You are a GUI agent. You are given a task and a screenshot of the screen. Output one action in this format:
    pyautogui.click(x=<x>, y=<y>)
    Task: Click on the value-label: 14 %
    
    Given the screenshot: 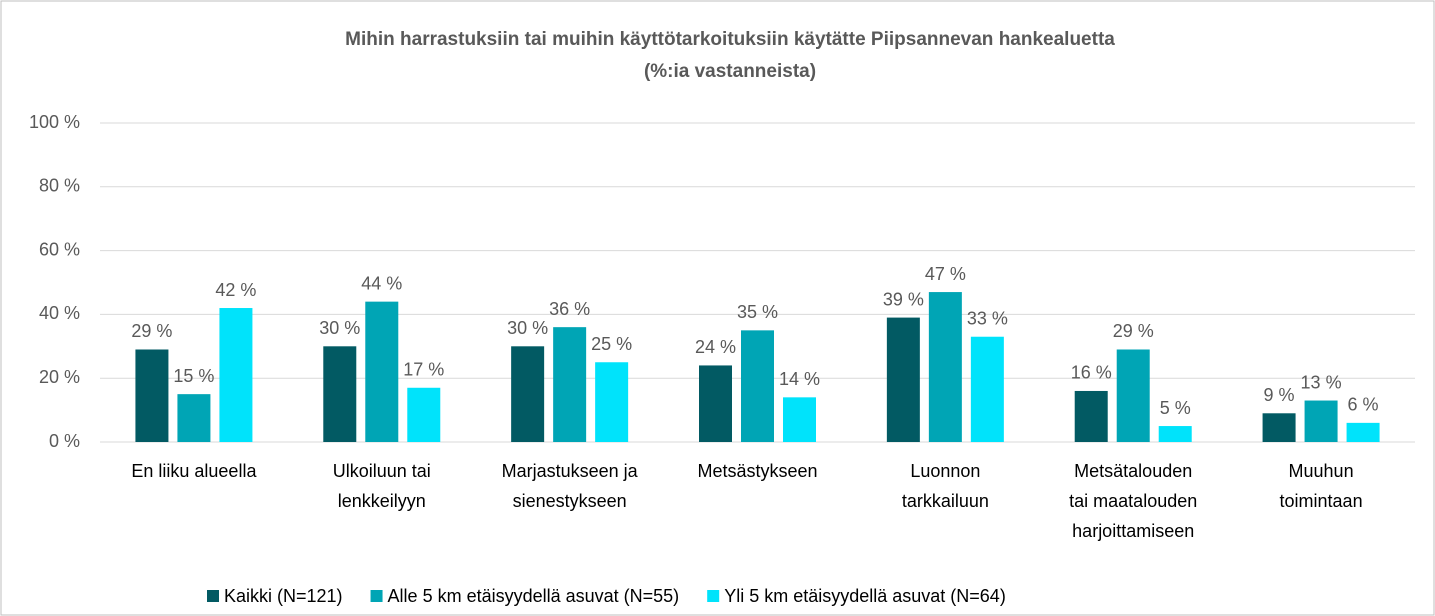 What is the action you would take?
    pyautogui.click(x=799, y=379)
    